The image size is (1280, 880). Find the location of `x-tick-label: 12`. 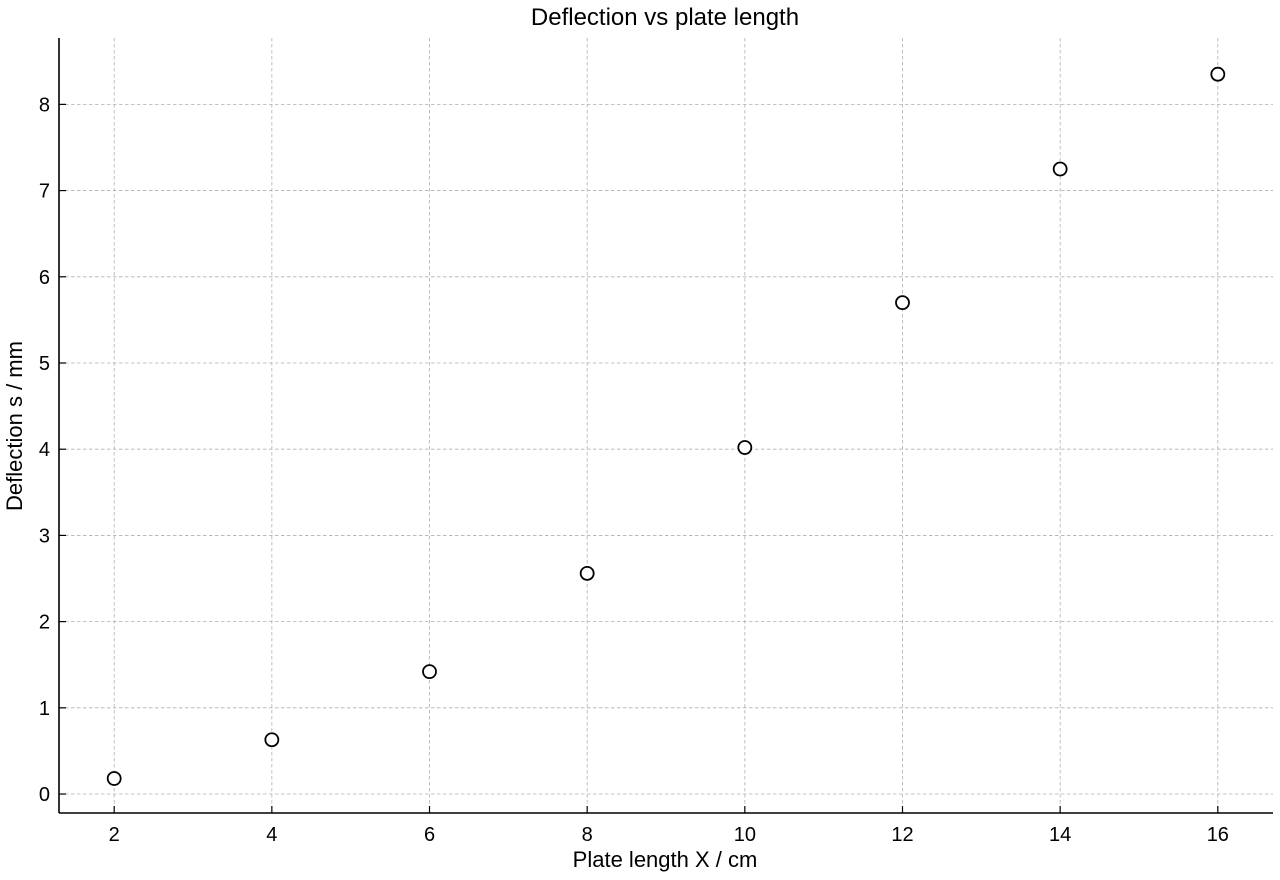

x-tick-label: 12 is located at coordinates (902, 835).